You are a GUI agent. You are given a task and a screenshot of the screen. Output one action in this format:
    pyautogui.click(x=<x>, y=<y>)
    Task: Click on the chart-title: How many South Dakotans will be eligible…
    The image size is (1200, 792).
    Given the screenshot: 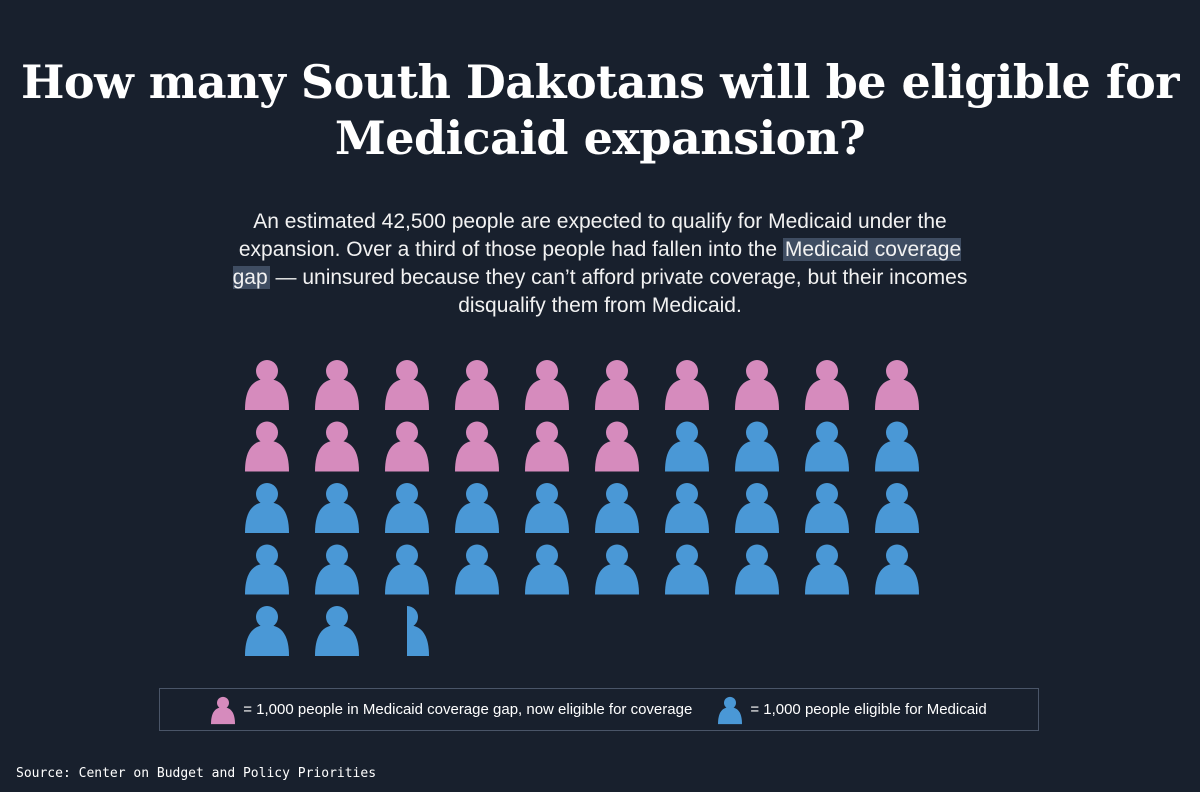 What is the action you would take?
    pyautogui.click(x=600, y=110)
    